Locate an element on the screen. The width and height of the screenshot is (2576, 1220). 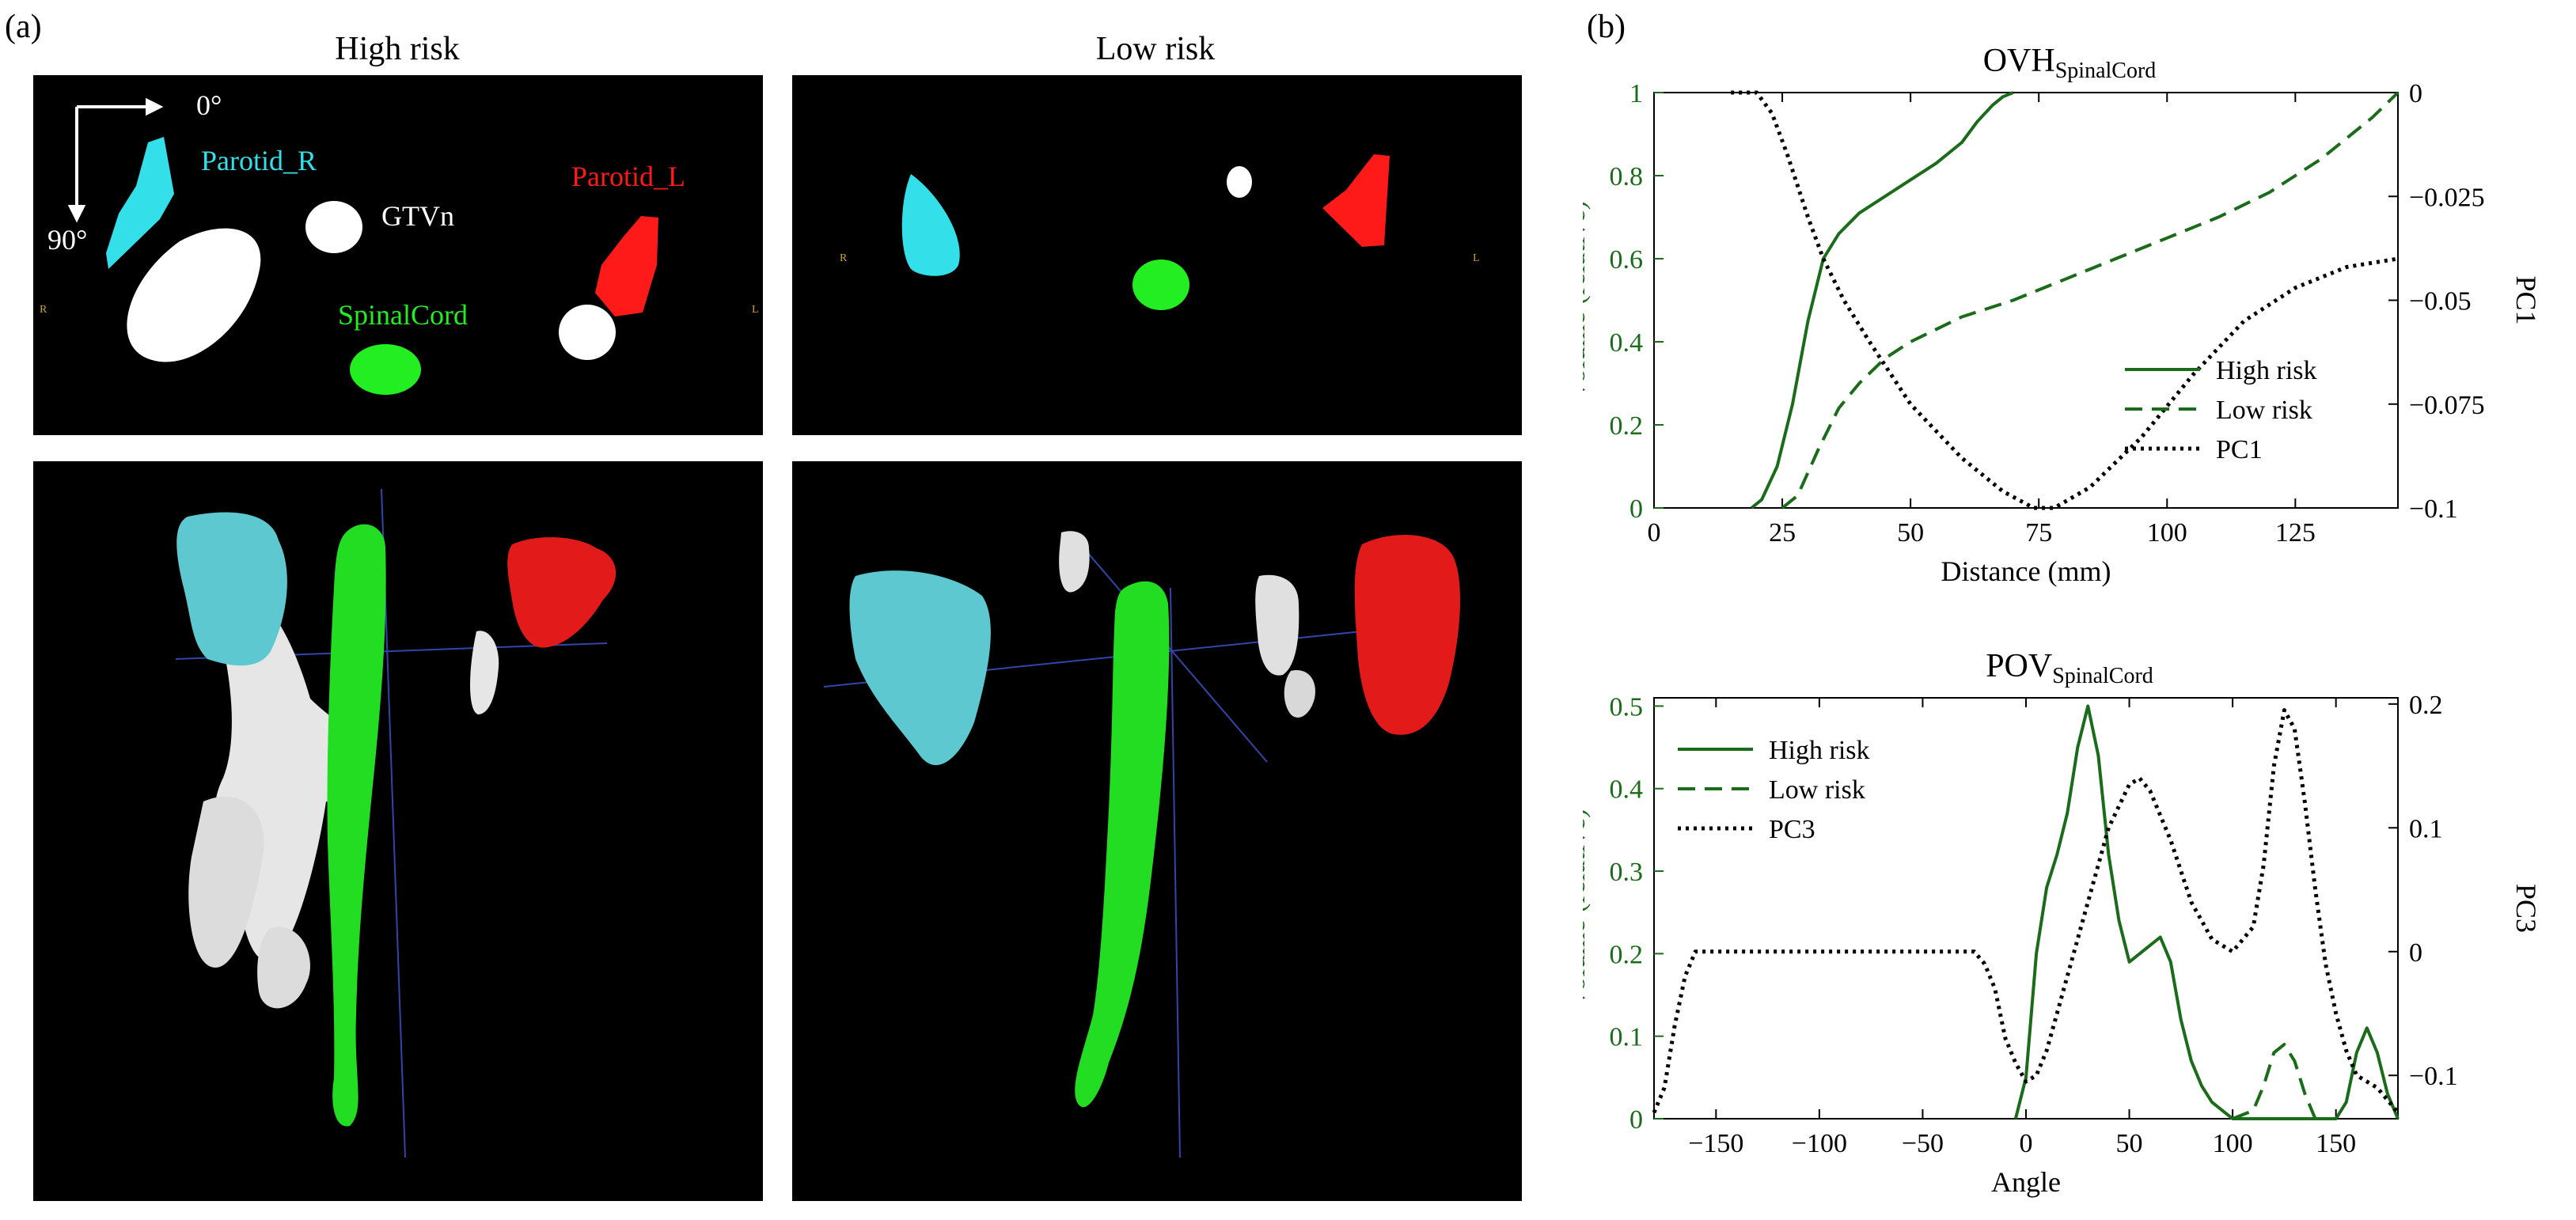
y-tick-label: 0.3 is located at coordinates (1627, 872).